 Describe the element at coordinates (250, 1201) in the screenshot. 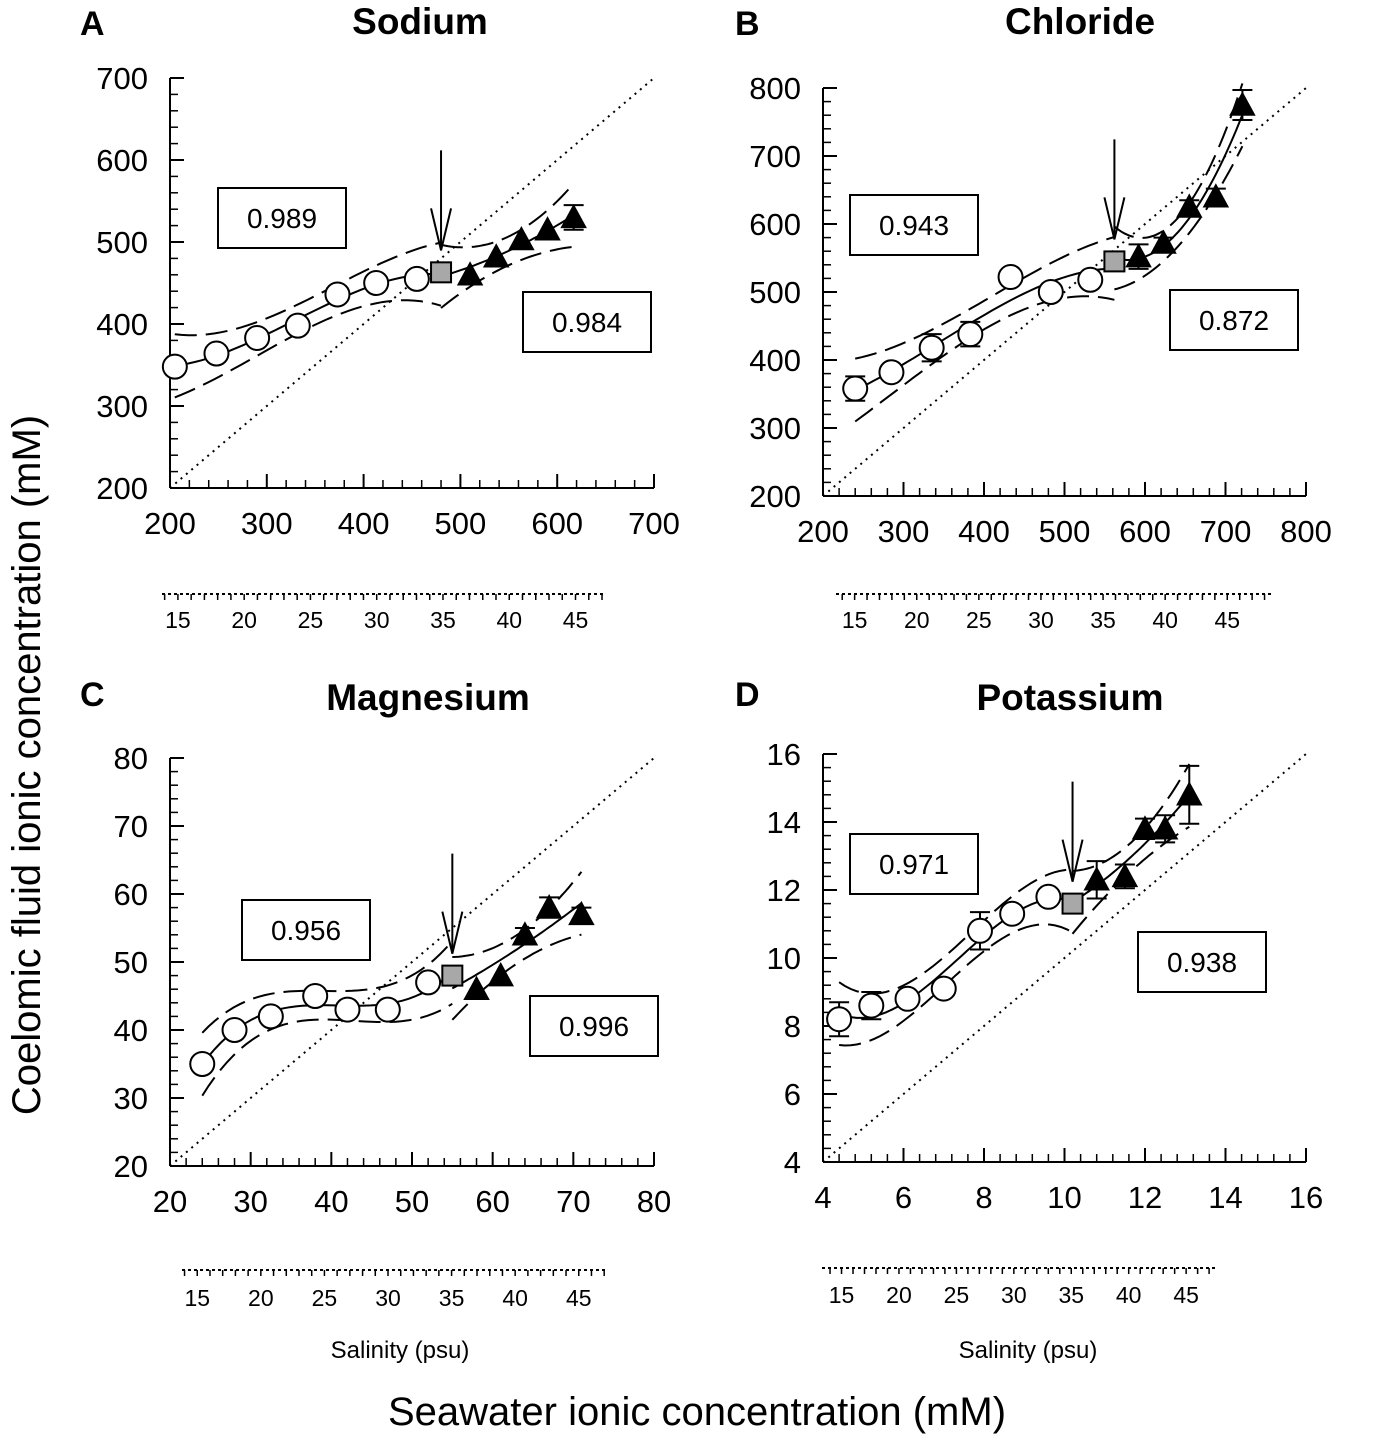

I see `x-tick-label: 30` at that location.